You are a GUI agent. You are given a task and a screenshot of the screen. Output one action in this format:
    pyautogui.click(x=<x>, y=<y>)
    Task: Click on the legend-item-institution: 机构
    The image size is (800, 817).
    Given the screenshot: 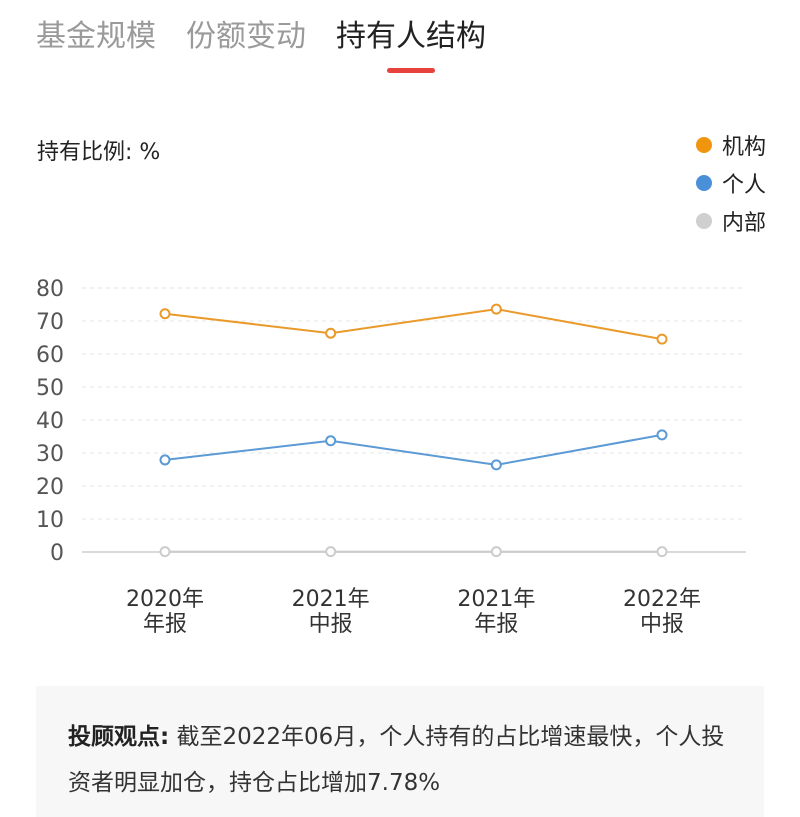 What is the action you would take?
    pyautogui.click(x=730, y=146)
    